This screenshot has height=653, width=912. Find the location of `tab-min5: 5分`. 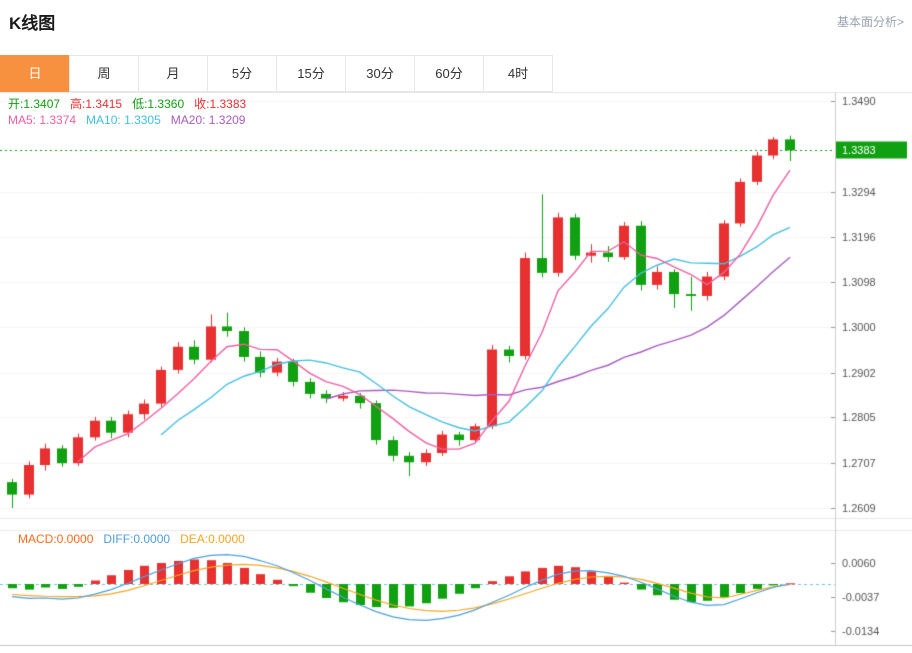

tab-min5: 5分 is located at coordinates (242, 73).